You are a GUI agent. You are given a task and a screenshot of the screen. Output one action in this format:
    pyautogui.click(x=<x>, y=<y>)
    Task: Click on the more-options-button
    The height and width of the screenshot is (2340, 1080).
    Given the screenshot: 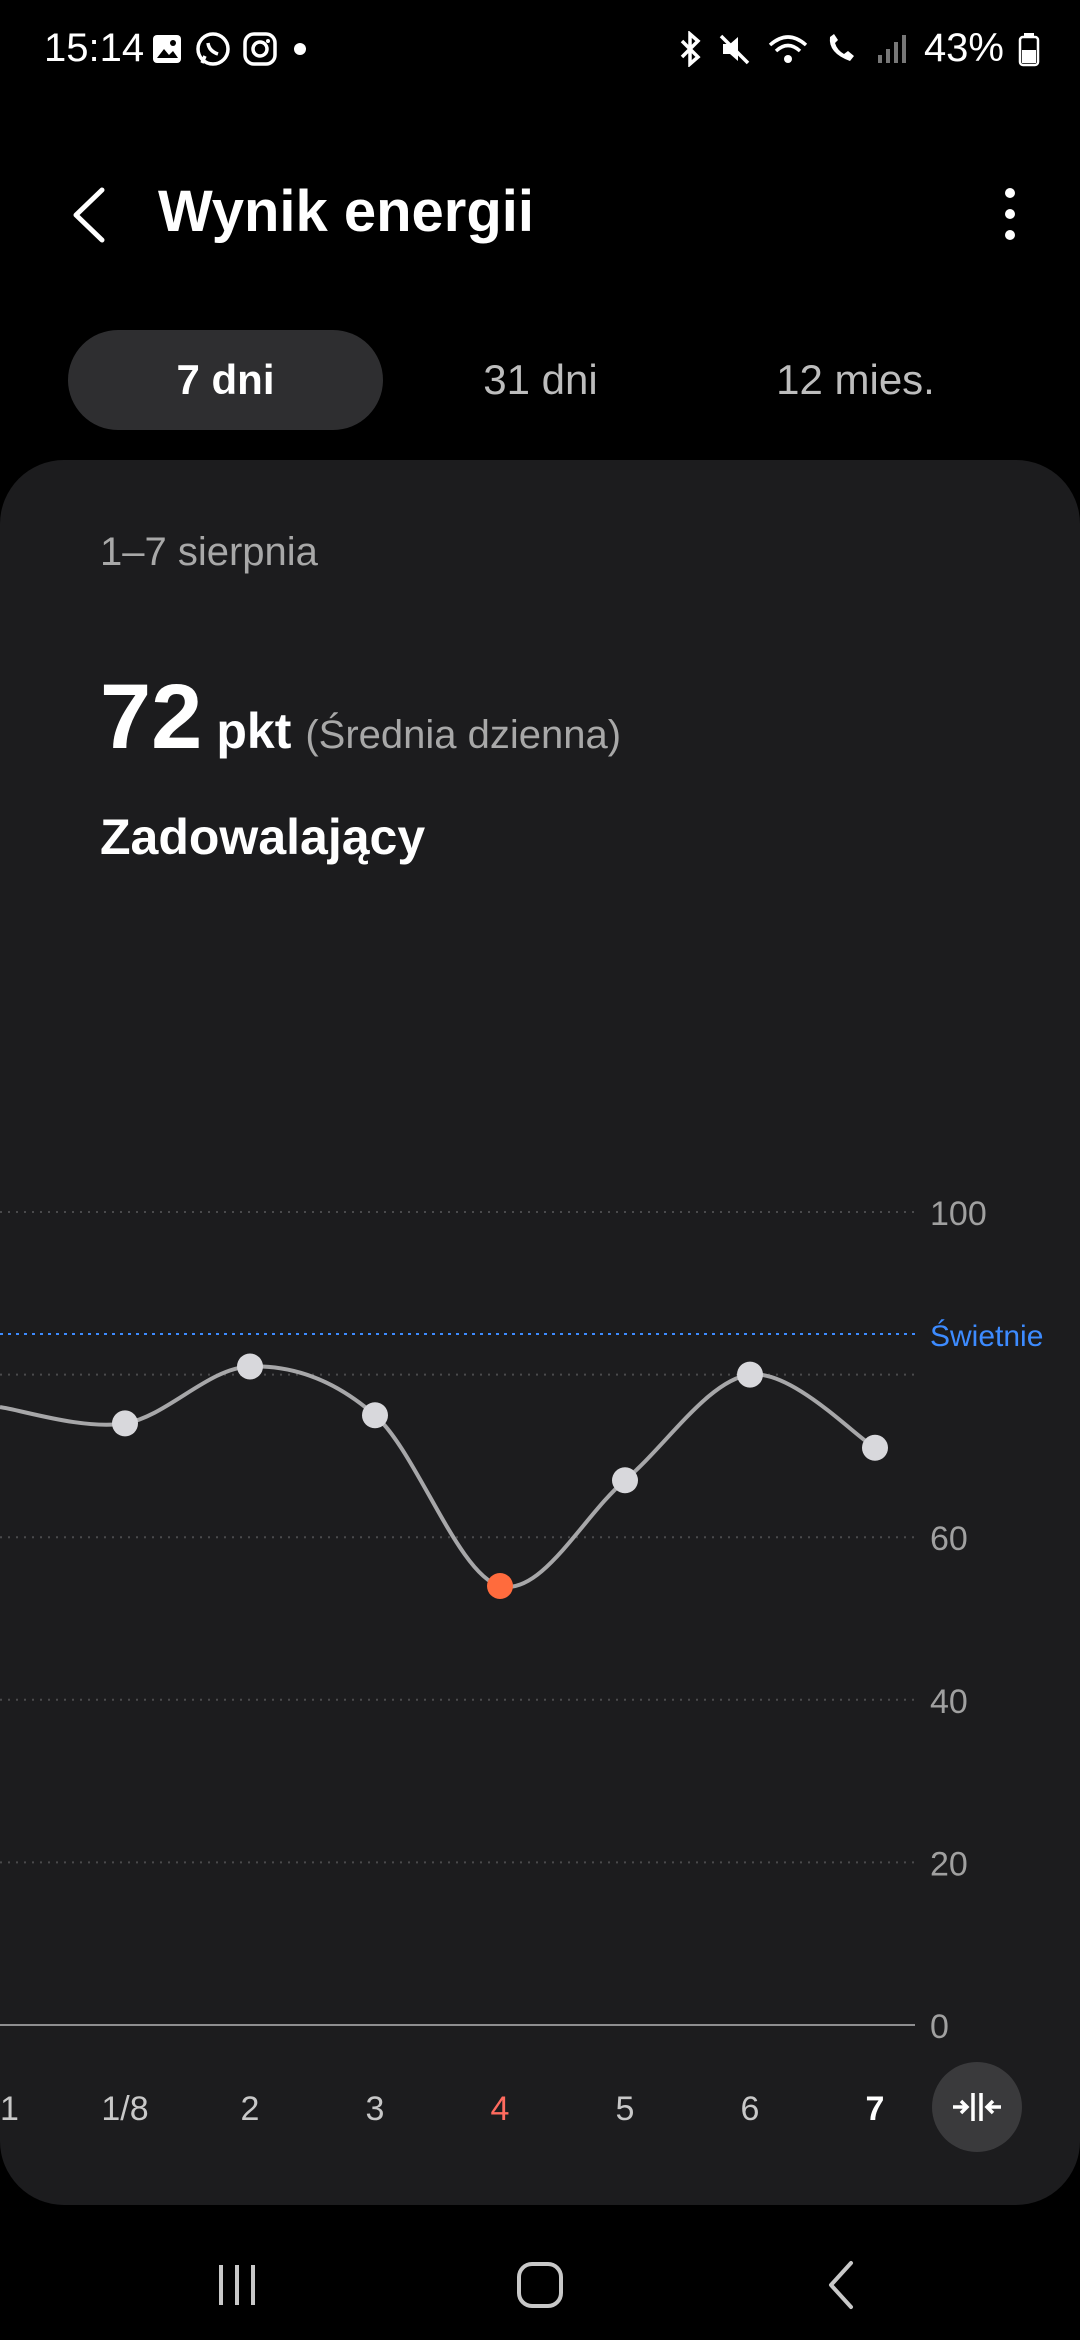 What is the action you would take?
    pyautogui.click(x=1010, y=215)
    